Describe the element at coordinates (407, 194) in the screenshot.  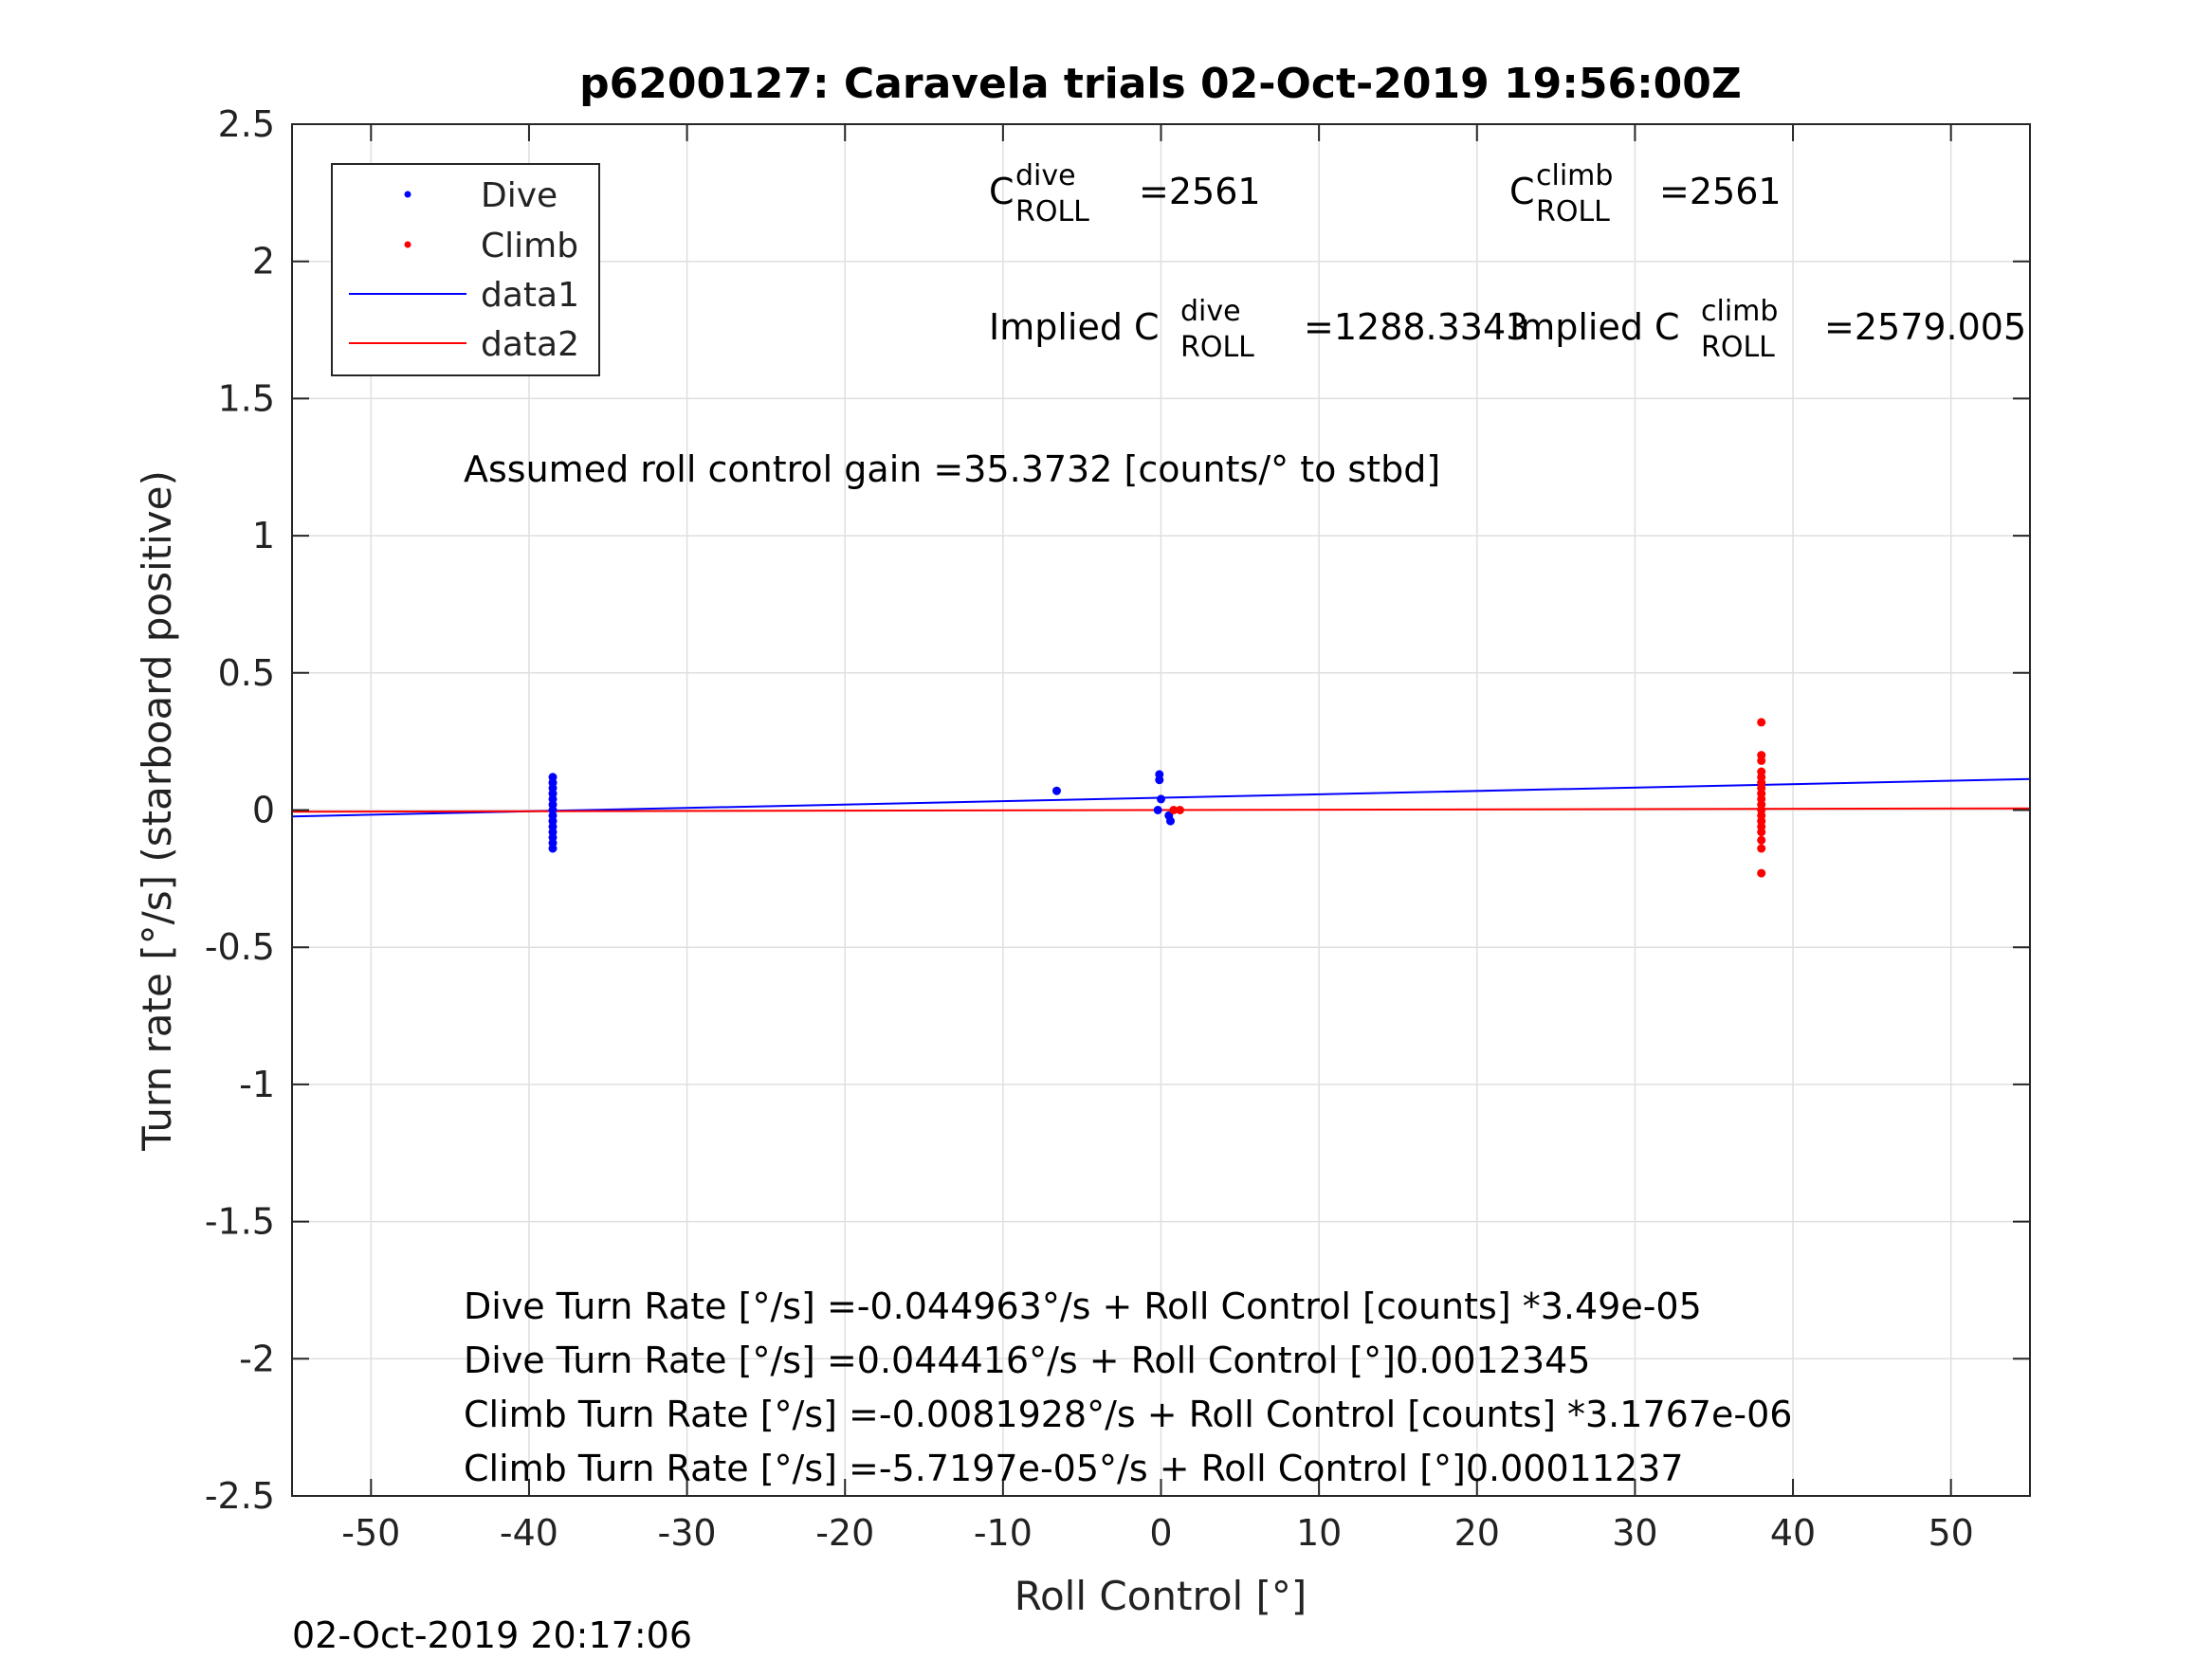
I see `legend-marker-dive` at that location.